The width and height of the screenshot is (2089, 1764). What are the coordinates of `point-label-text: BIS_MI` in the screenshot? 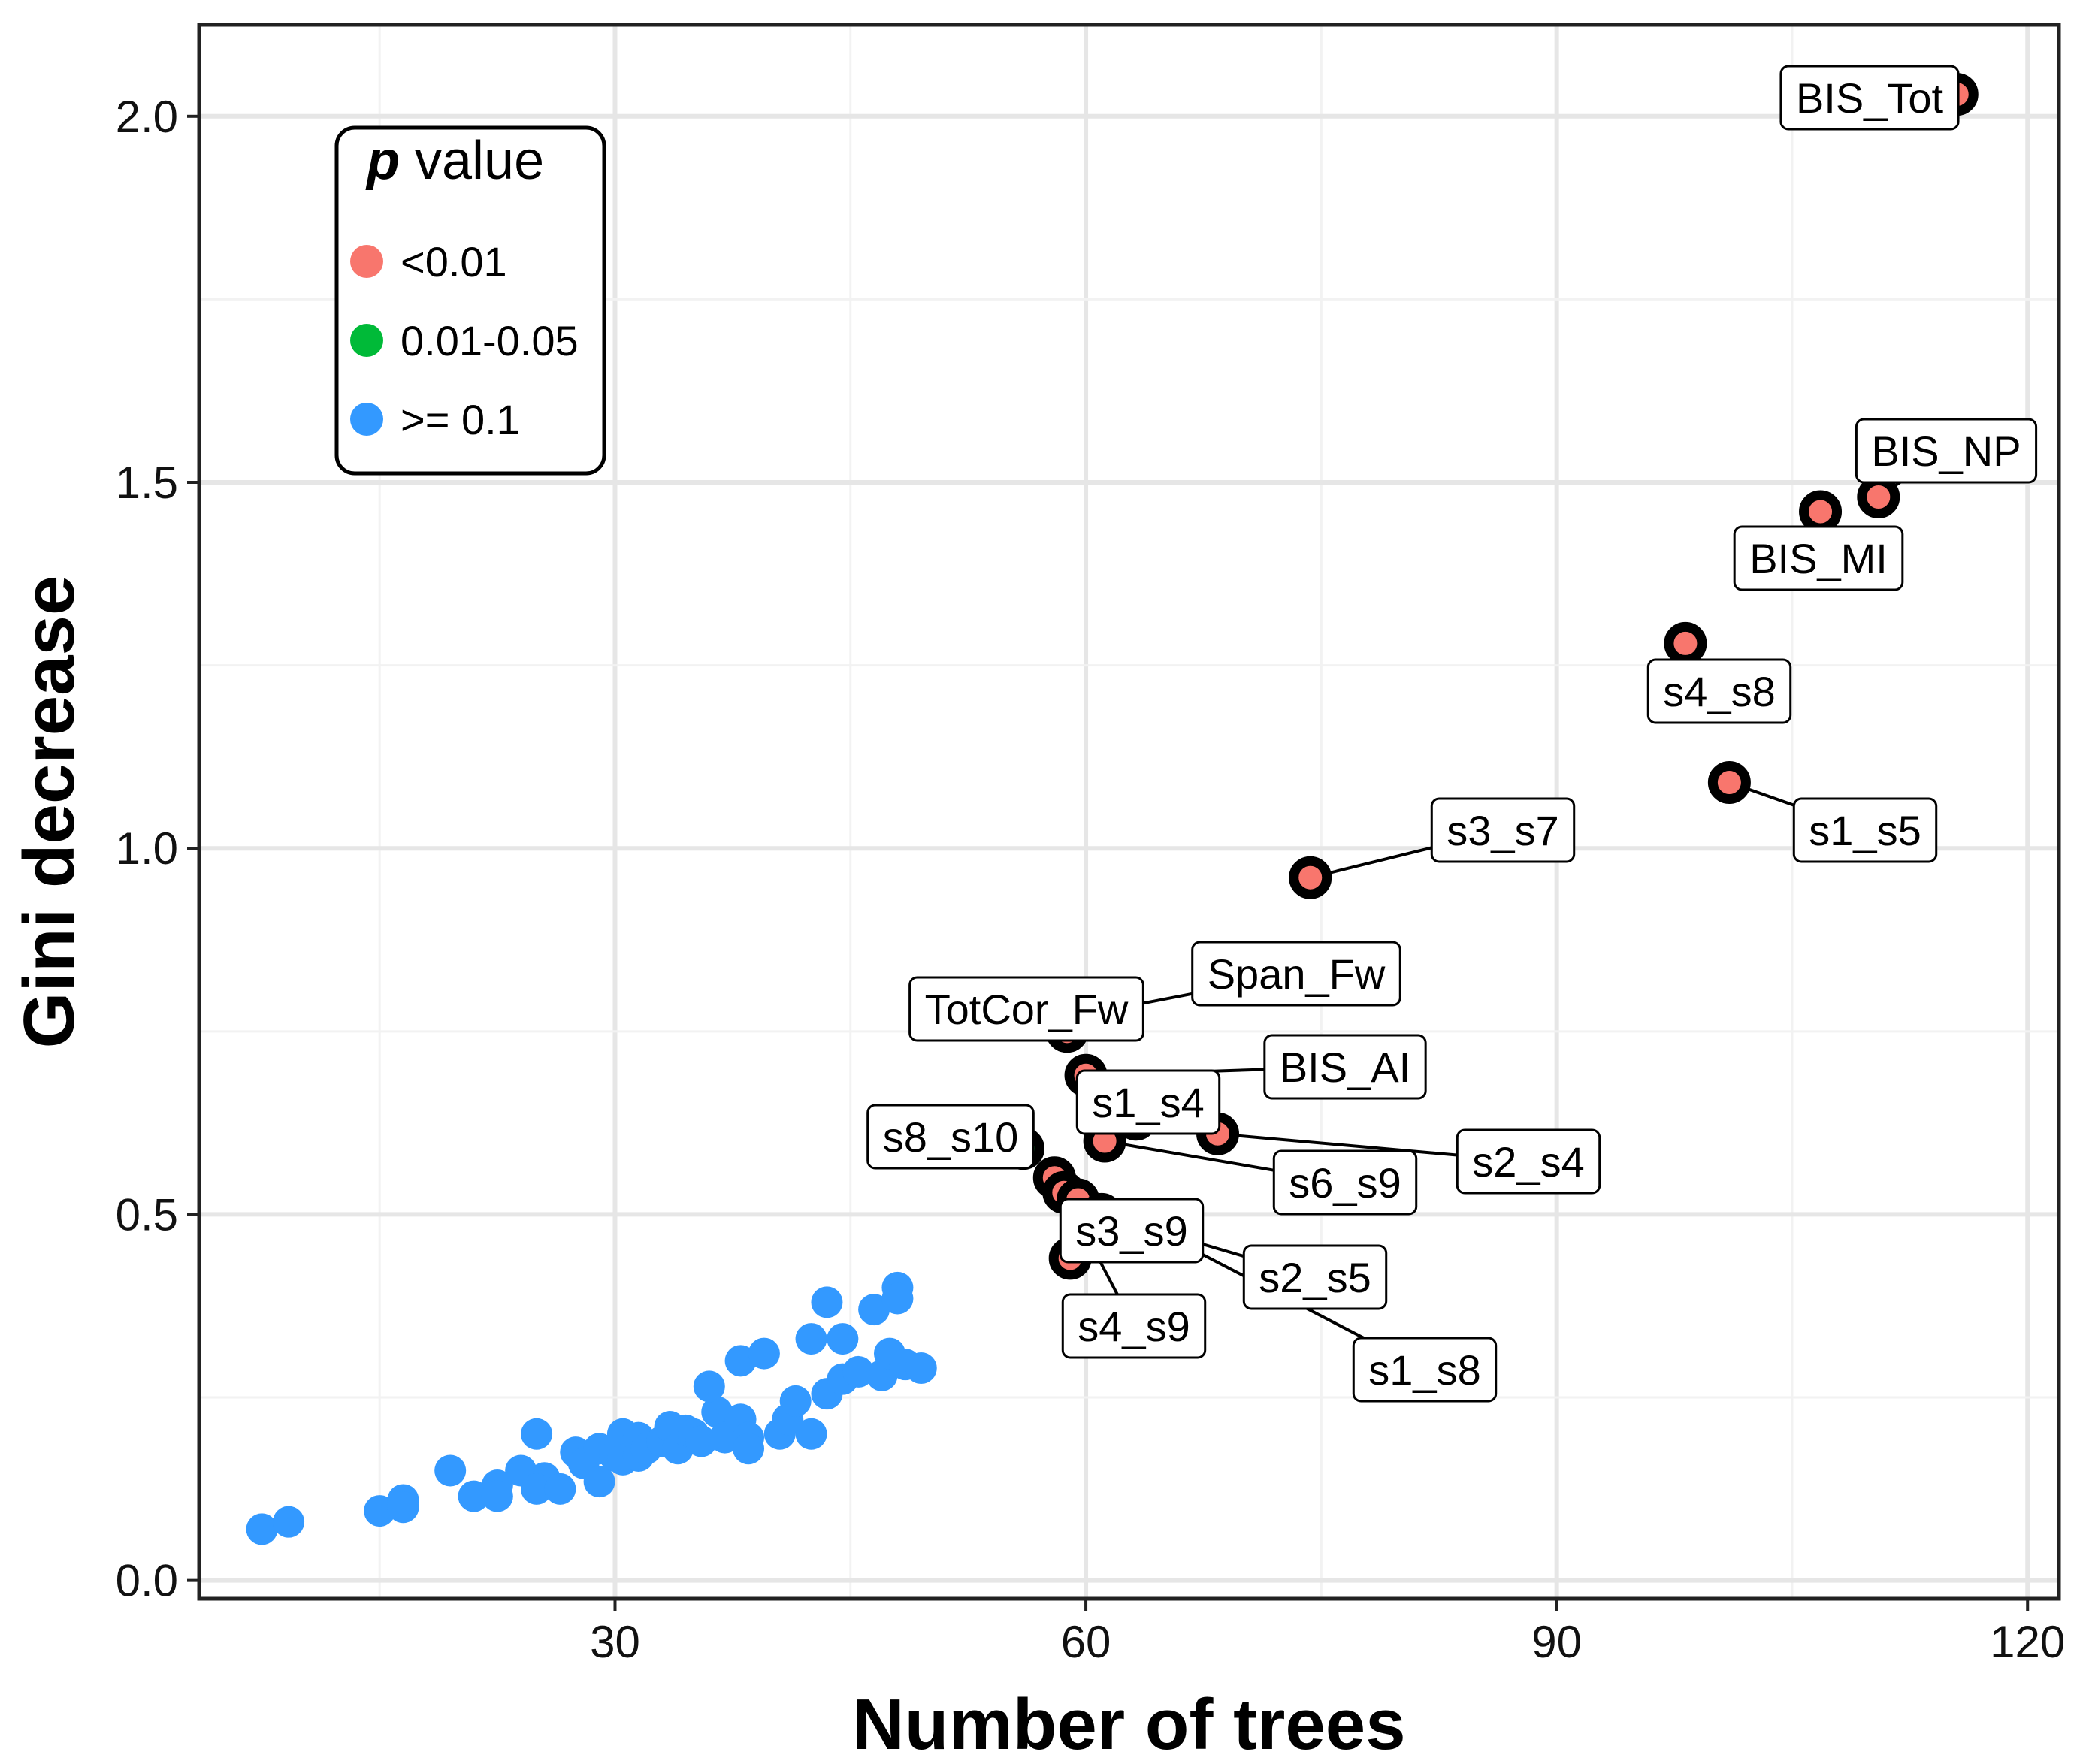 It's located at (1818, 558).